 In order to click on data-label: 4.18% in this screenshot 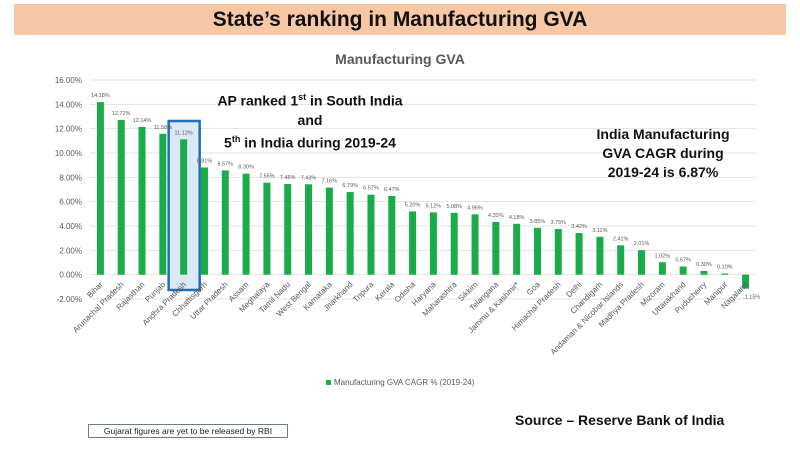, I will do `click(517, 218)`.